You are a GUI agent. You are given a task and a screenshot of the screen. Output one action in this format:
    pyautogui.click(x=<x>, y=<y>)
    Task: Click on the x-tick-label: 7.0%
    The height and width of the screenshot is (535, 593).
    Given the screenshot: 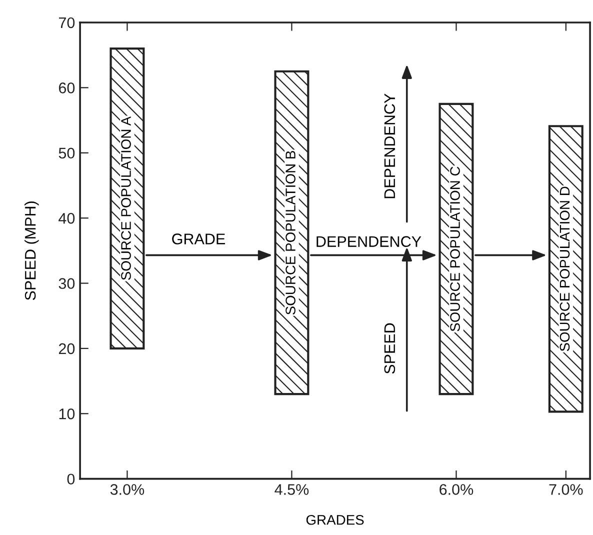 What is the action you would take?
    pyautogui.click(x=566, y=489)
    